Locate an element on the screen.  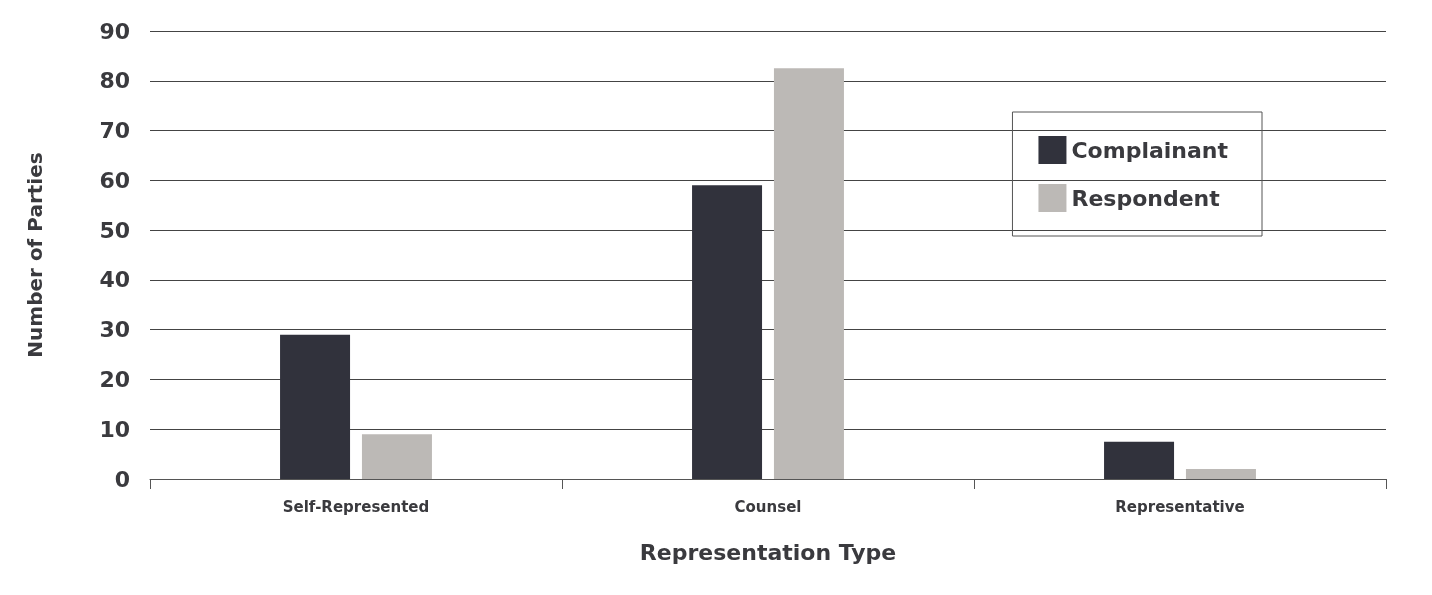
y-tick-label: 90 is located at coordinates (114, 31).